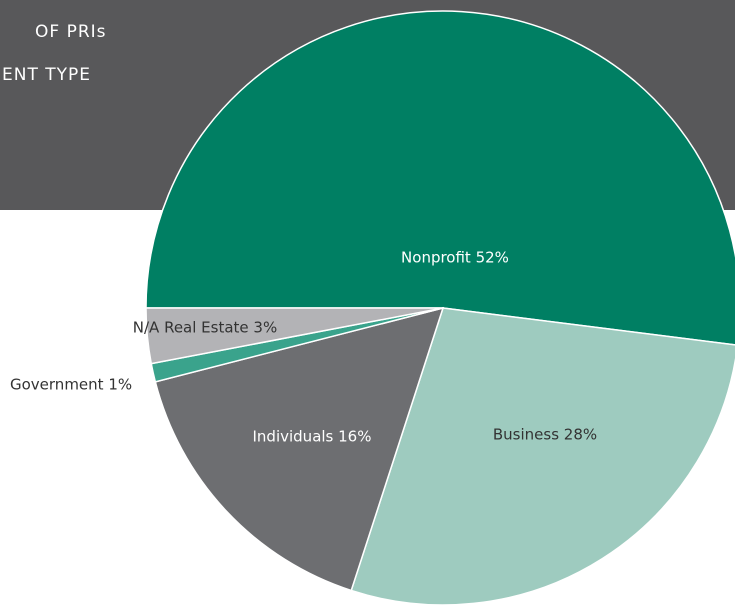  What do you see at coordinates (294, 336) in the screenshot?
I see `pie-slice` at bounding box center [294, 336].